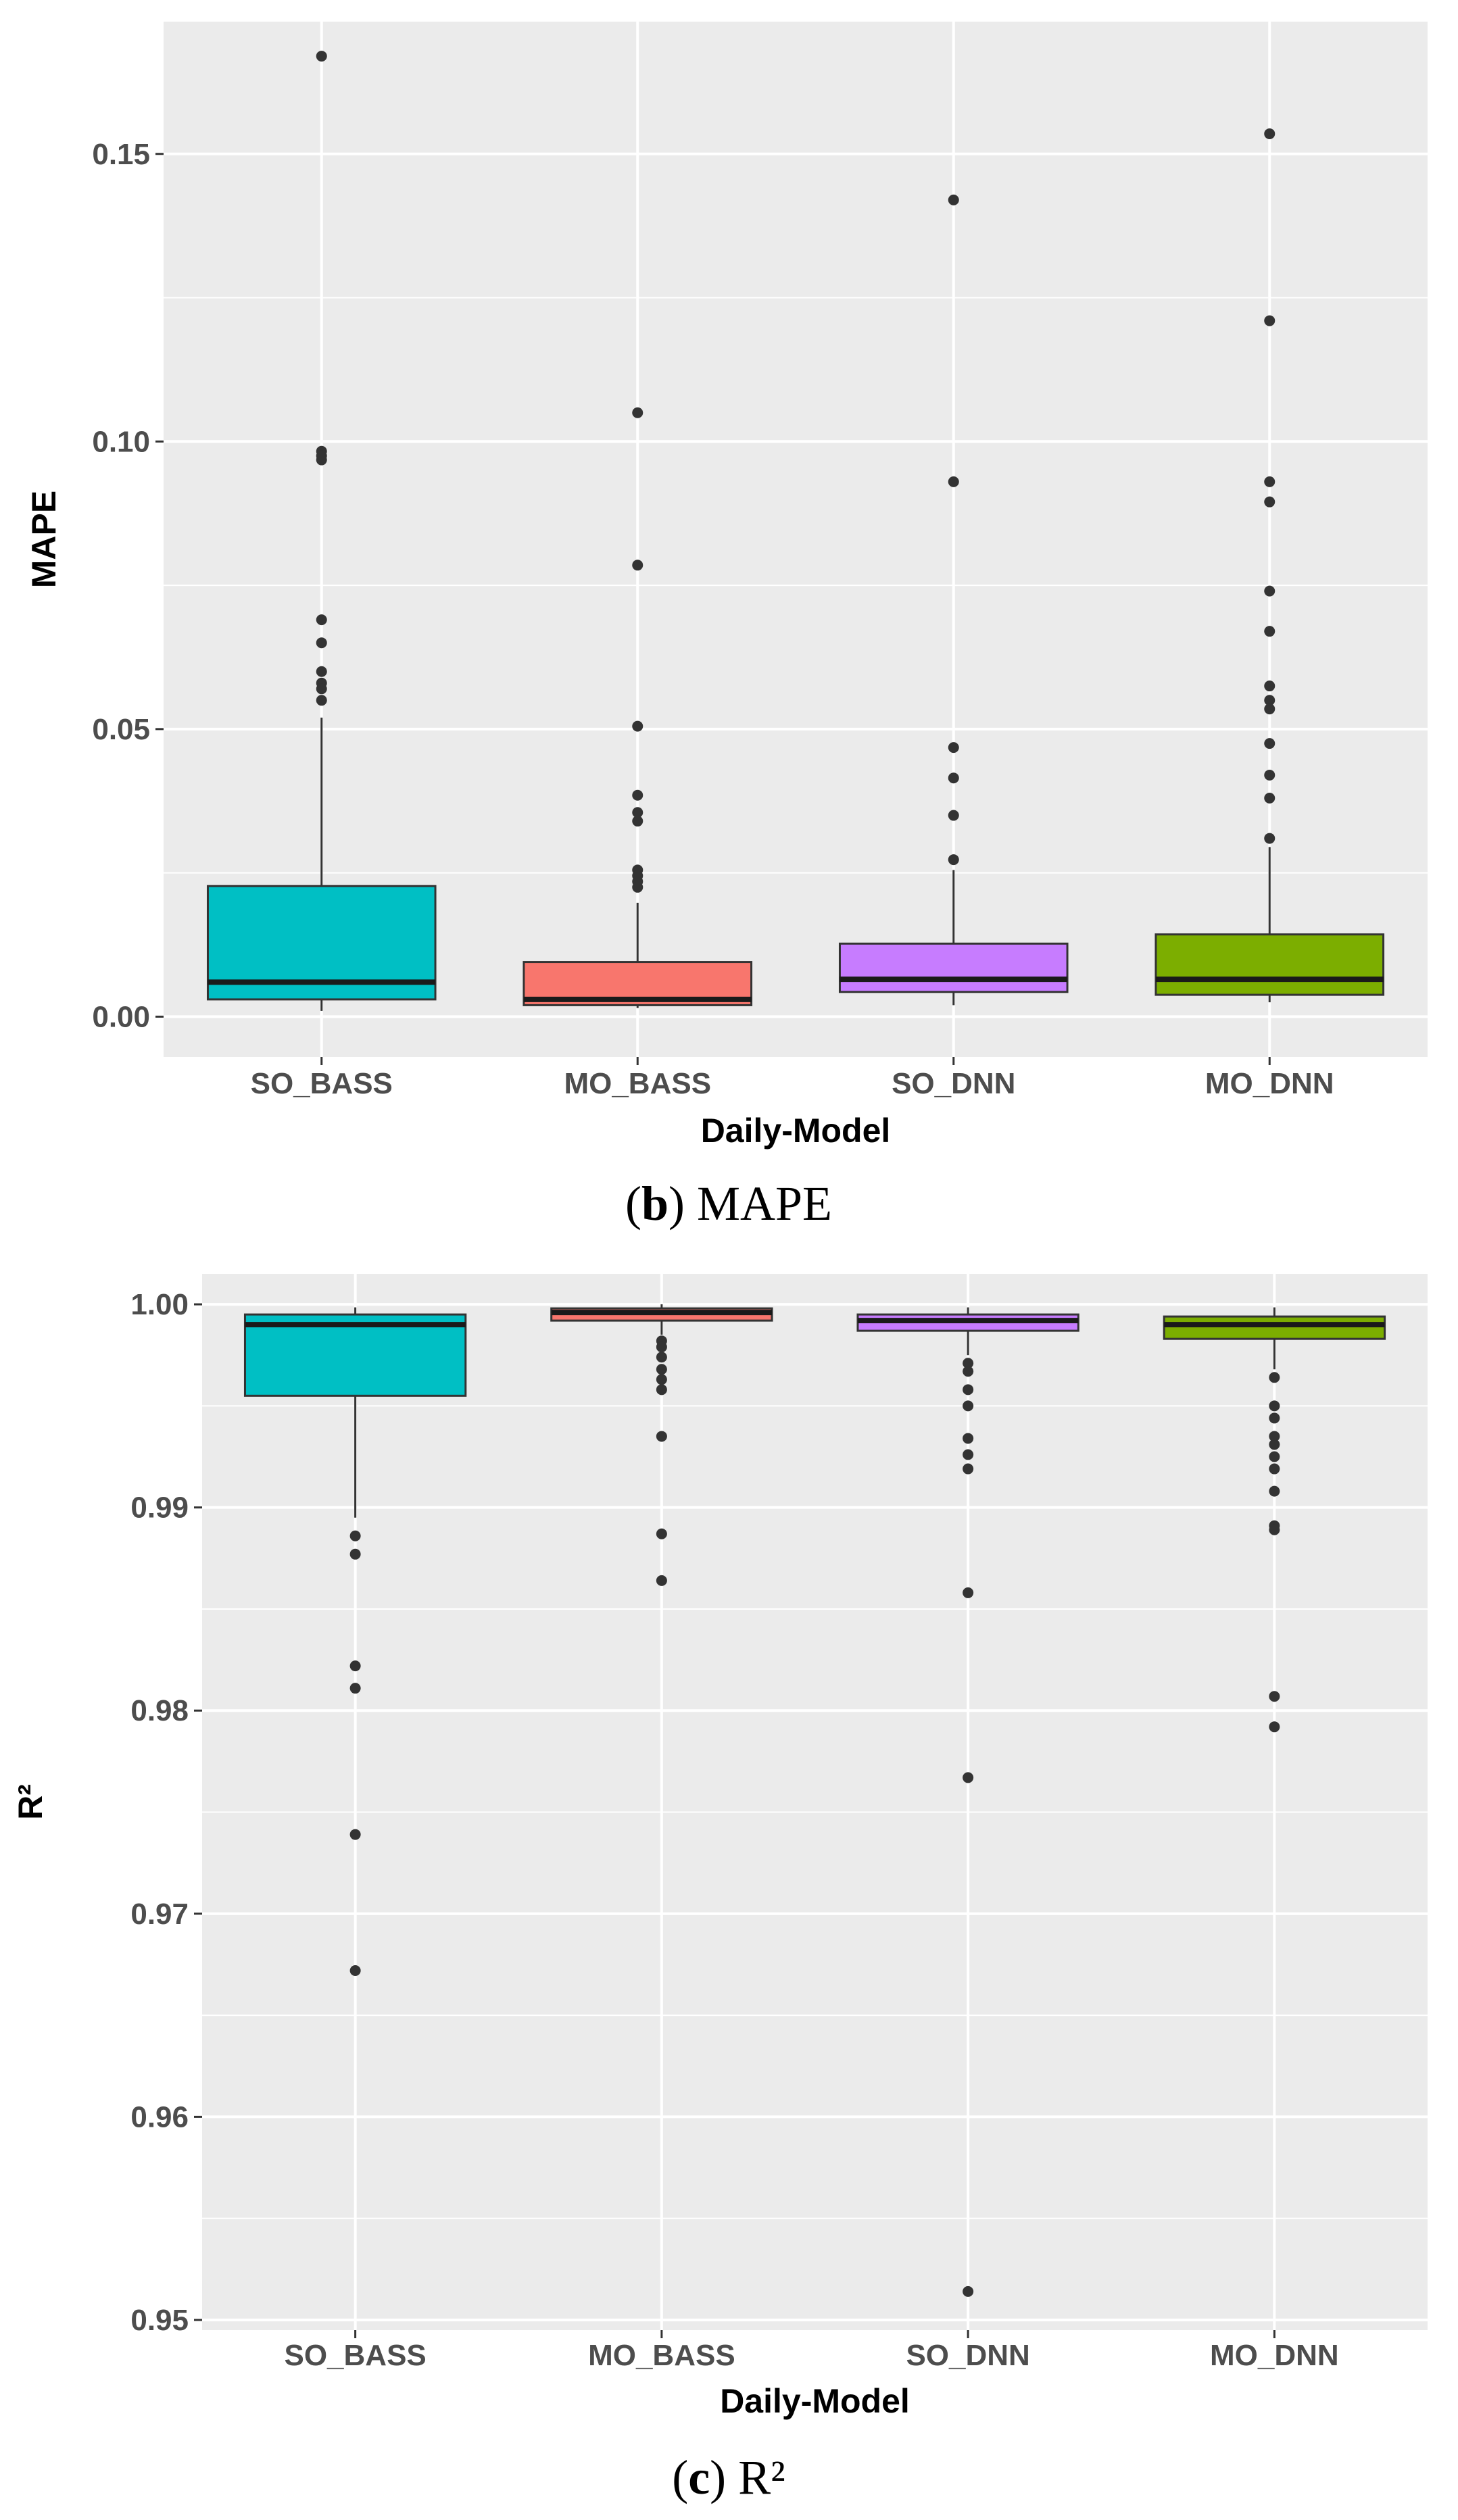  Describe the element at coordinates (121, 1017) in the screenshot. I see `y-tick-label: 0.00` at that location.